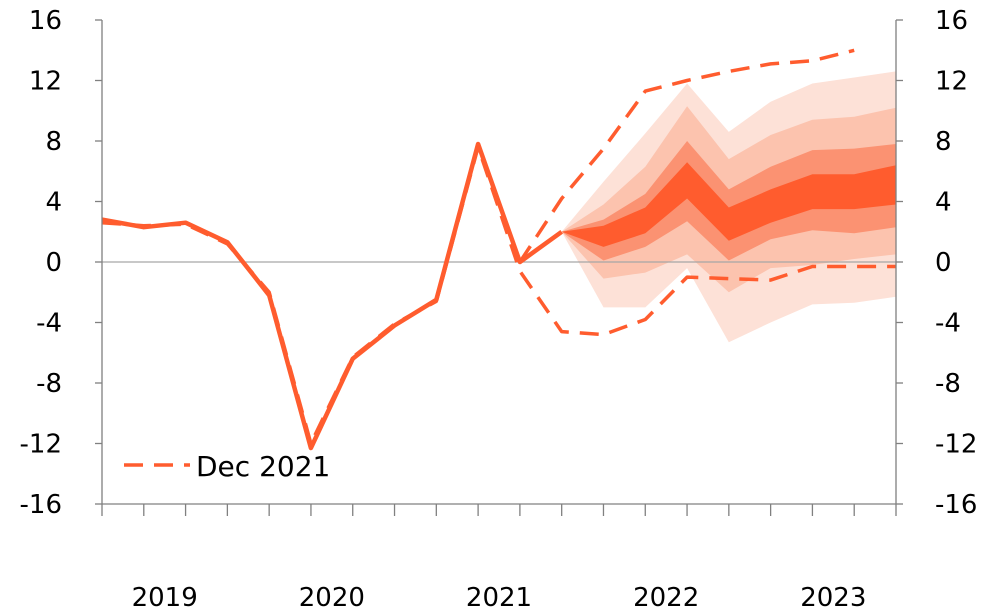 Image resolution: width=989 pixels, height=610 pixels. Describe the element at coordinates (263, 466) in the screenshot. I see `legend-label: Dec 2021` at that location.